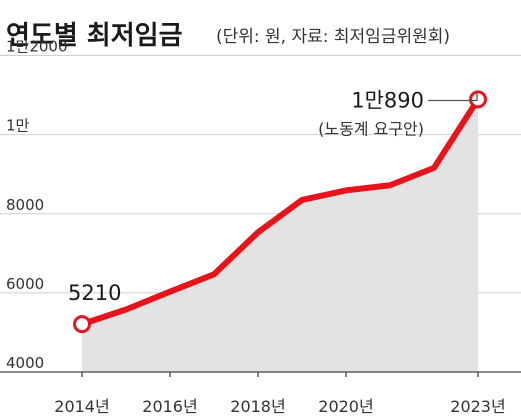  What do you see at coordinates (18, 126) in the screenshot?
I see `y-tick-label: 1만` at bounding box center [18, 126].